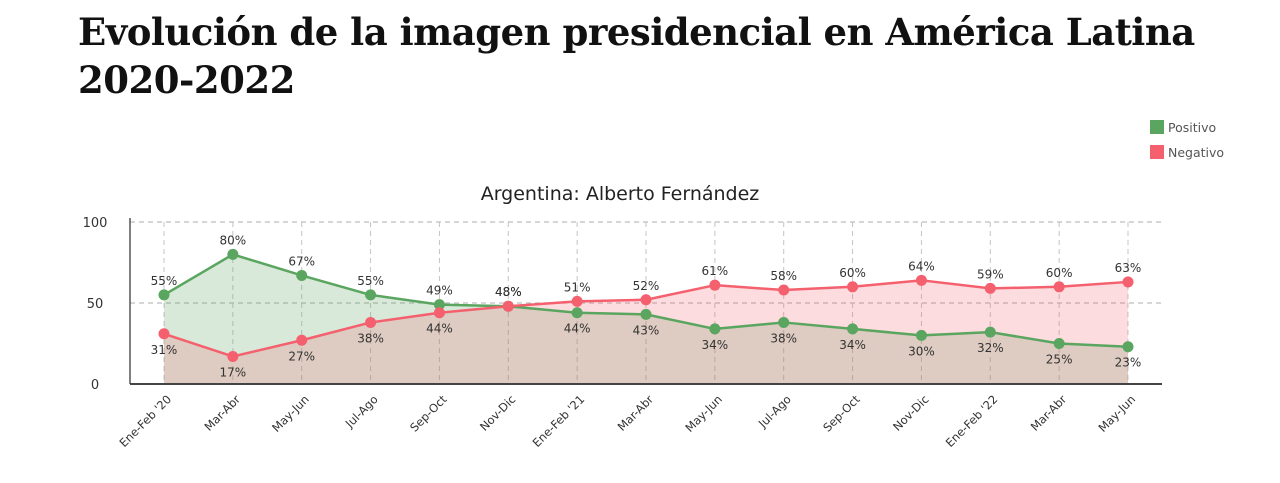 This screenshot has height=483, width=1280. I want to click on x-tick-label: Ene-Feb '22, so click(972, 421).